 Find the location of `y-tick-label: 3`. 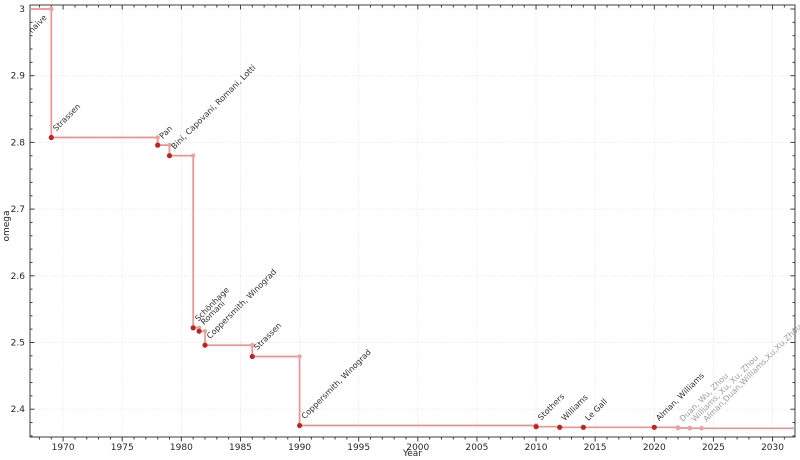

y-tick-label: 3 is located at coordinates (22, 10).